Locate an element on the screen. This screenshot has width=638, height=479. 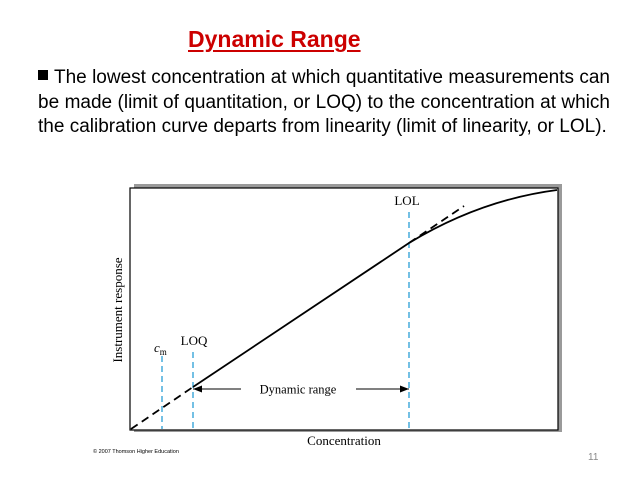
lol-label: LOL is located at coordinates (406, 200).